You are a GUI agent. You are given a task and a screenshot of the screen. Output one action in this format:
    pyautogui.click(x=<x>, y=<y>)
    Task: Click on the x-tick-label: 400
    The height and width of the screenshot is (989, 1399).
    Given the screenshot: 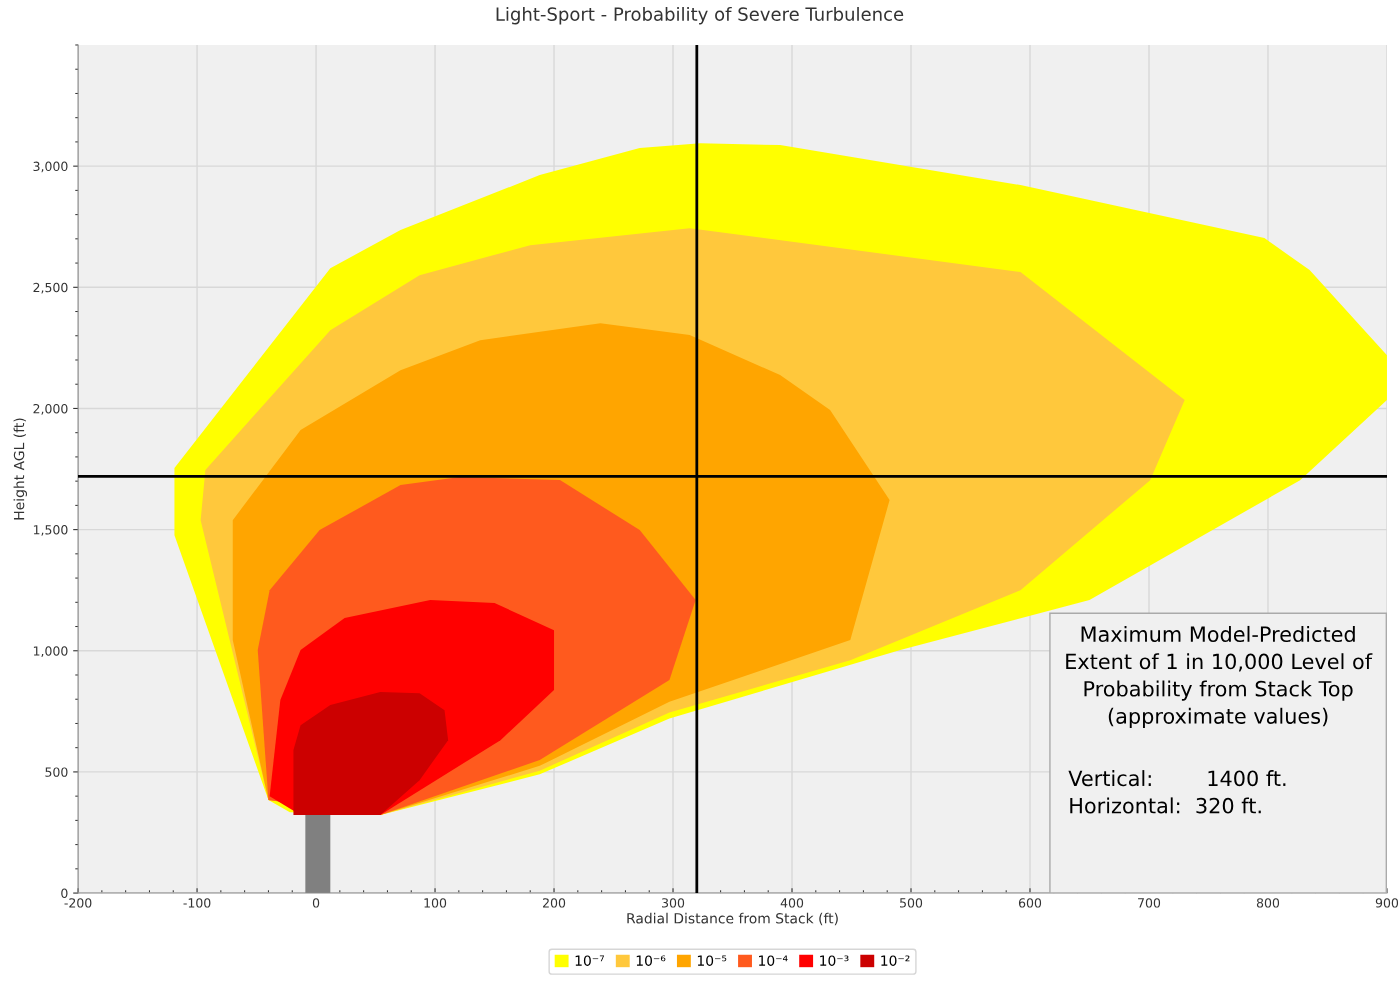 What is the action you would take?
    pyautogui.click(x=792, y=903)
    